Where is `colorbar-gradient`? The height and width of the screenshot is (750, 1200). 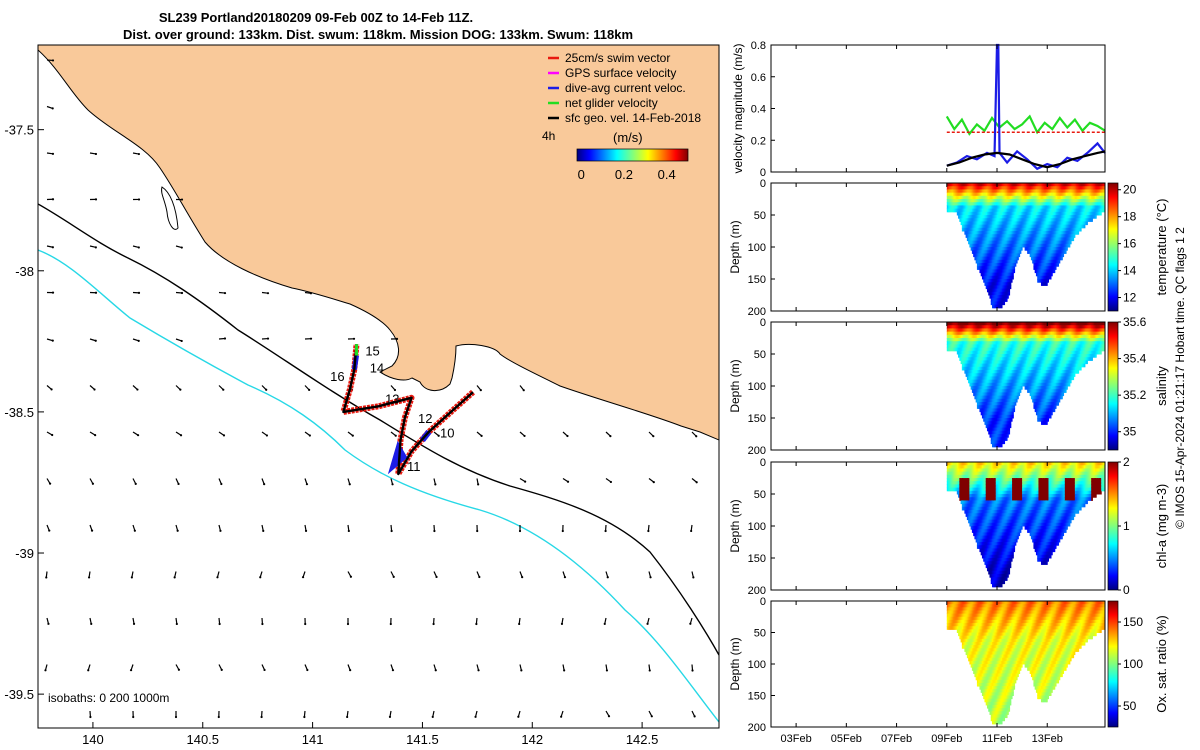 colorbar-gradient is located at coordinates (1113, 247).